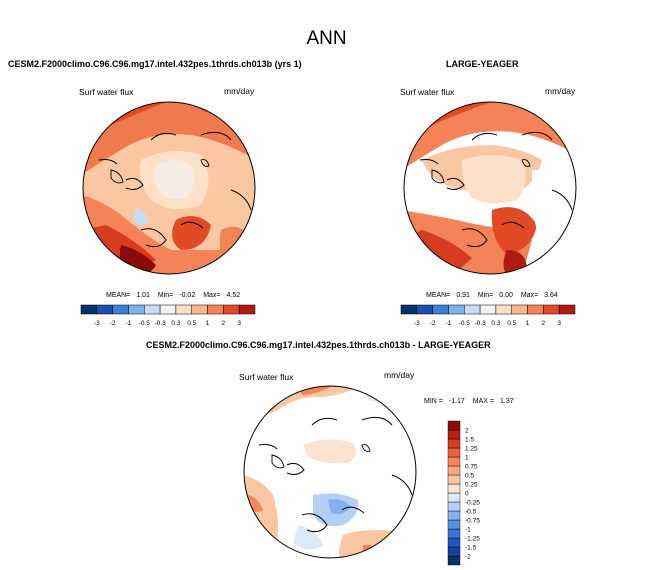 The width and height of the screenshot is (653, 570). I want to click on colorbar-tick-label: 1.5, so click(469, 439).